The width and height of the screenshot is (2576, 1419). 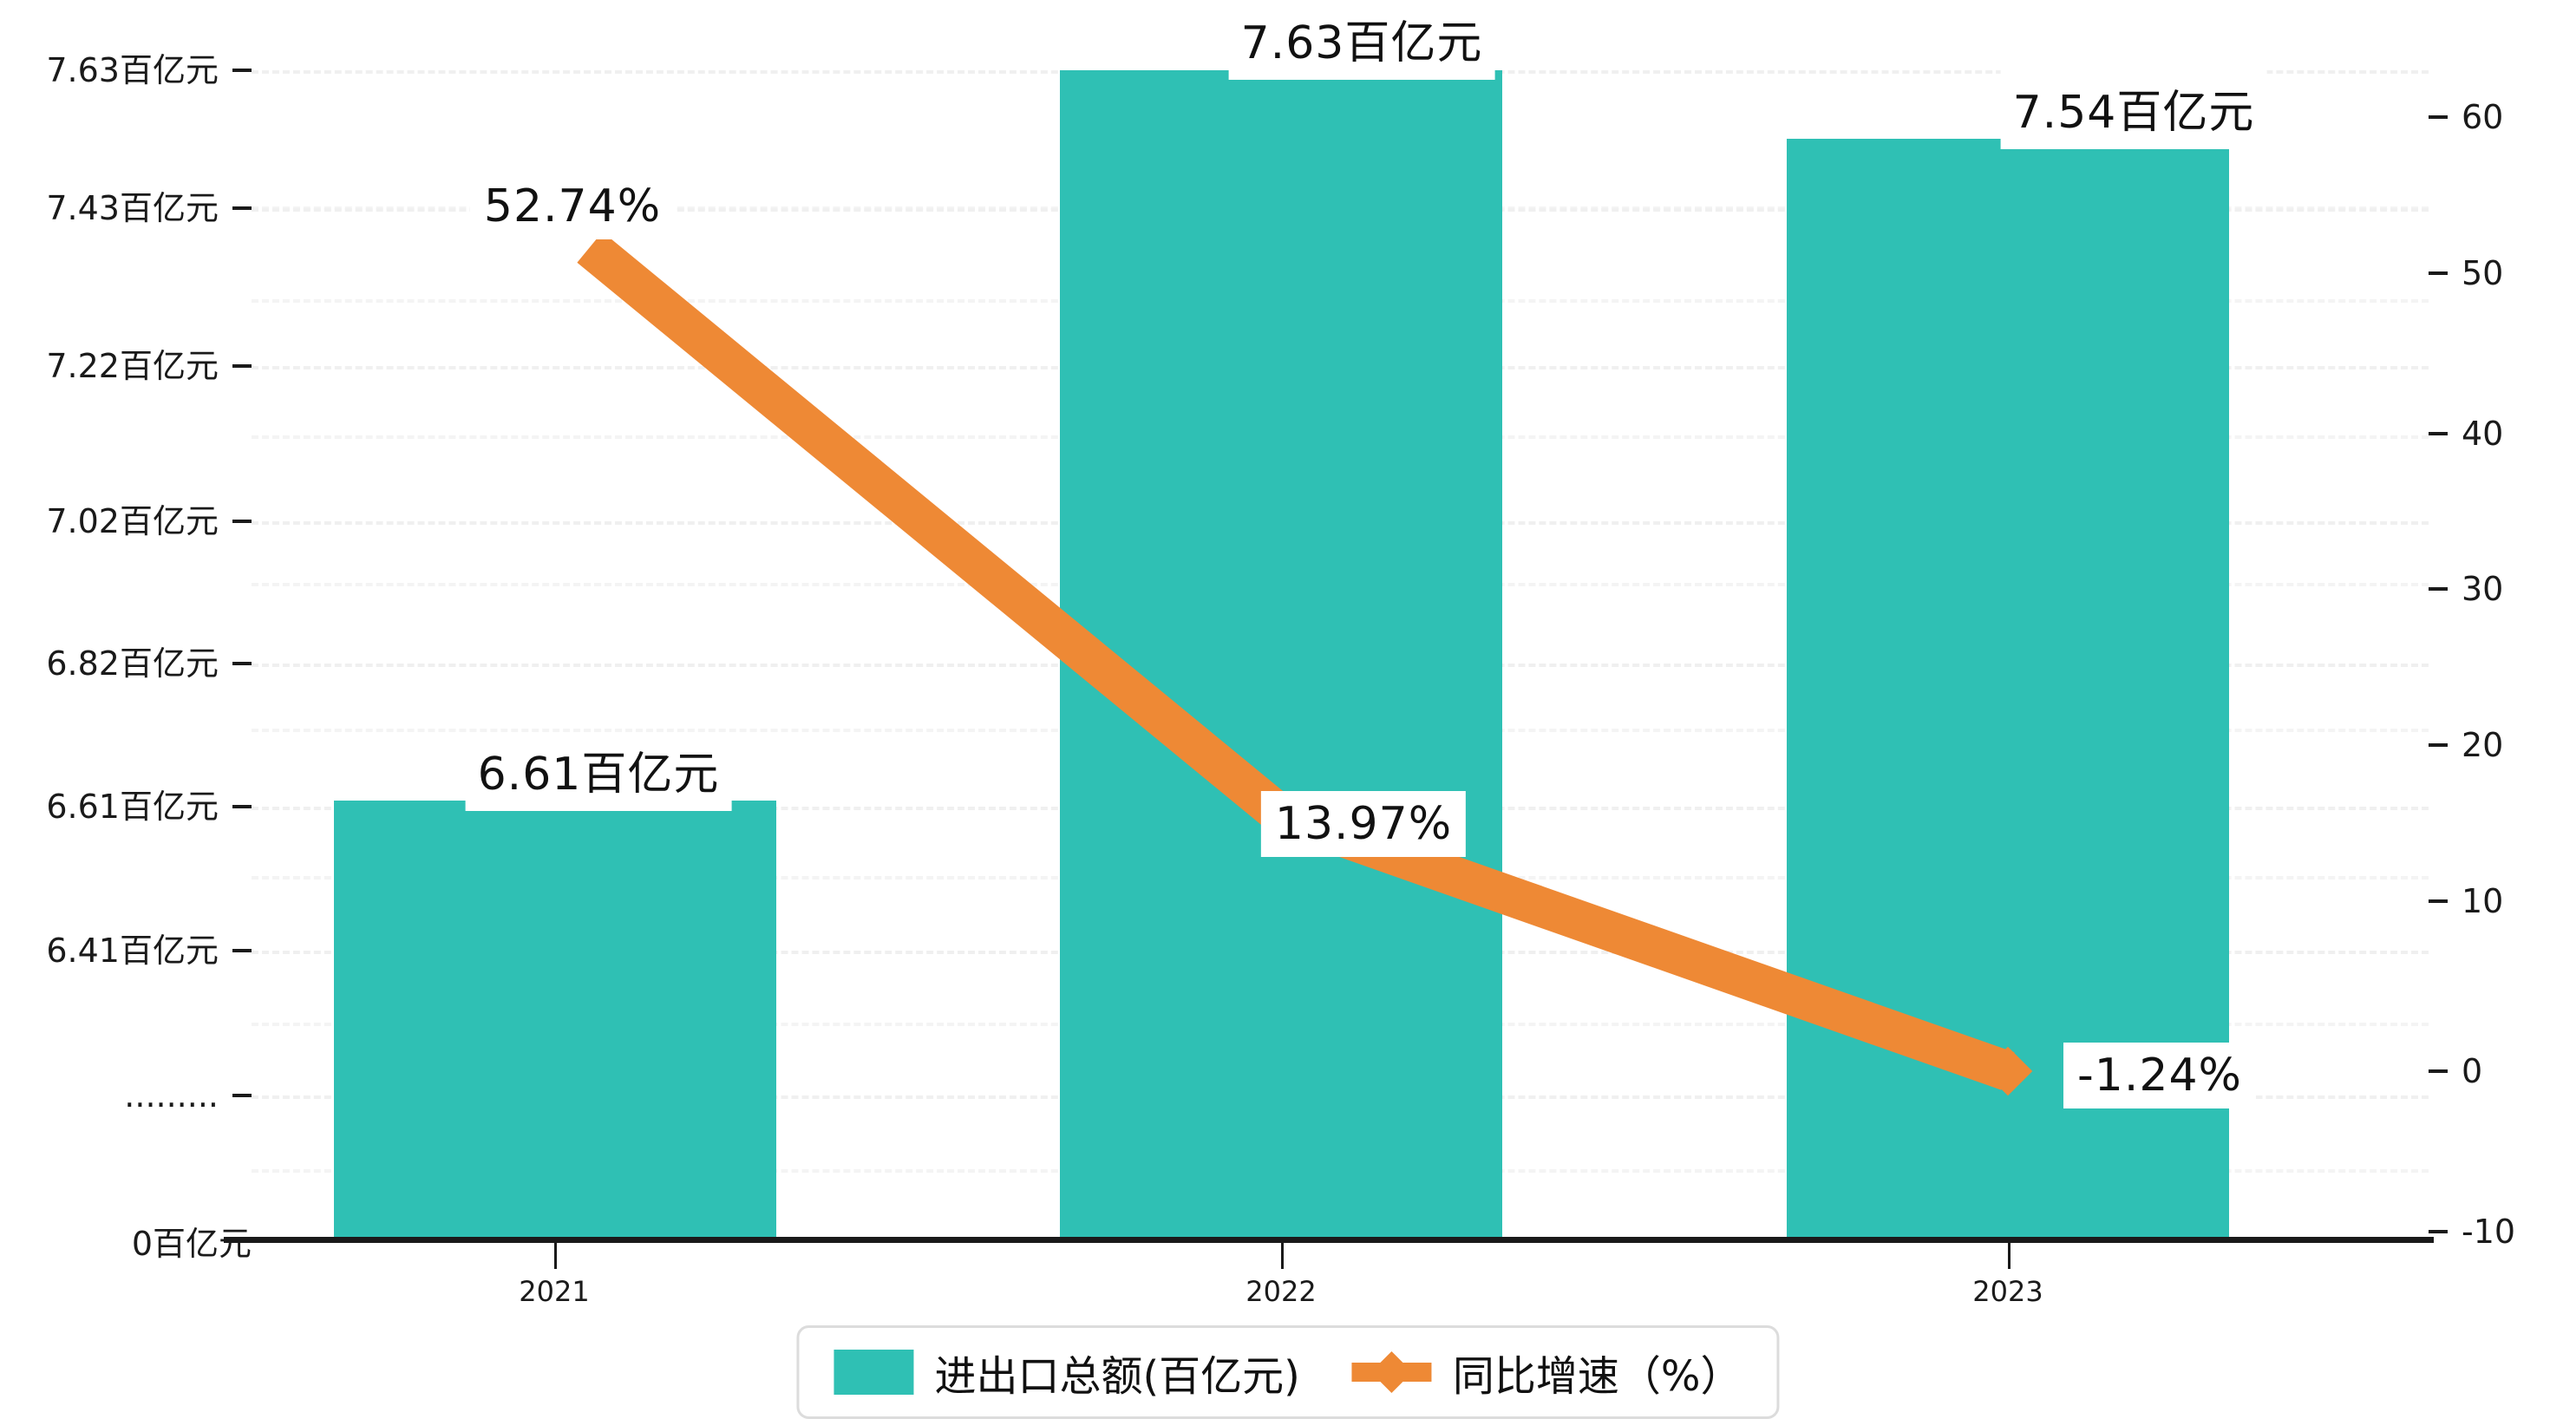 I want to click on legend-item-import-export-total: 进出口总额(百亿元), so click(x=1067, y=1372).